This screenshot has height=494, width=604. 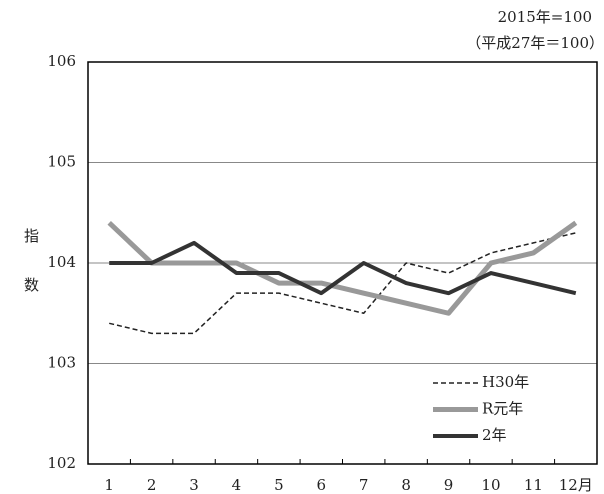 What do you see at coordinates (490, 485) in the screenshot?
I see `x-tick-label: 10` at bounding box center [490, 485].